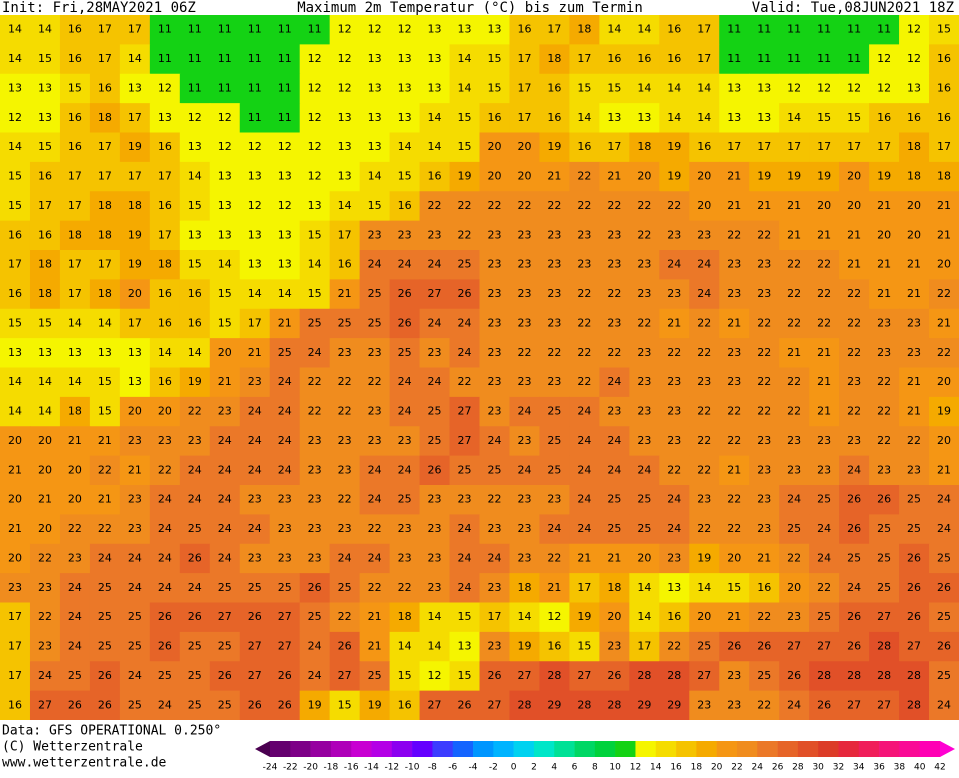 This screenshot has width=959, height=778. I want to click on colorbar-label: 16, so click(676, 768).